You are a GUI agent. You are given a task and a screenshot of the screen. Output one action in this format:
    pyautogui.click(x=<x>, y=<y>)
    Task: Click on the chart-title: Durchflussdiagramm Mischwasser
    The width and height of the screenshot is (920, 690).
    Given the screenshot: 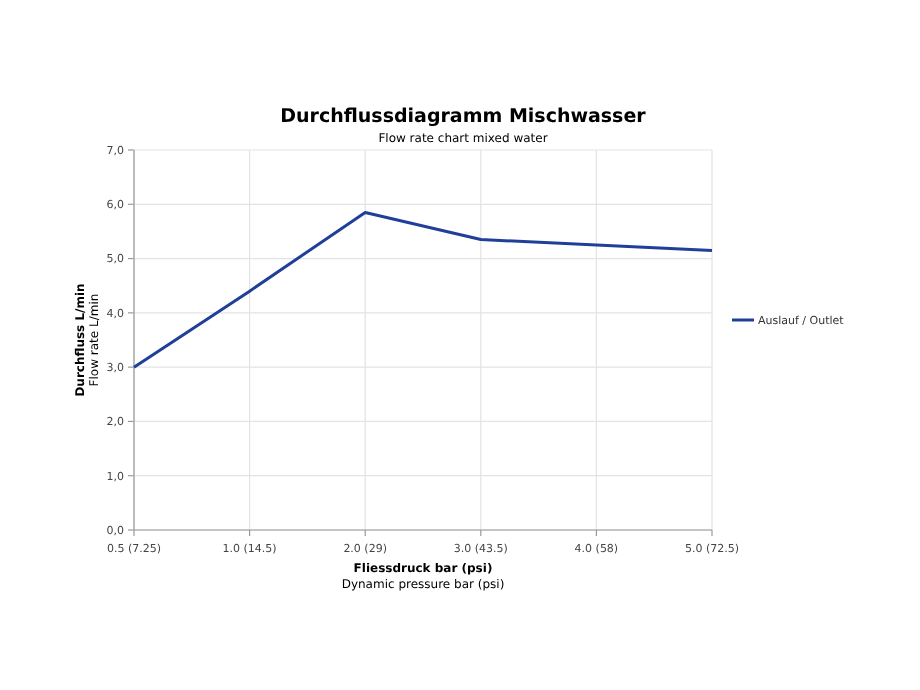 What is the action you would take?
    pyautogui.click(x=463, y=117)
    